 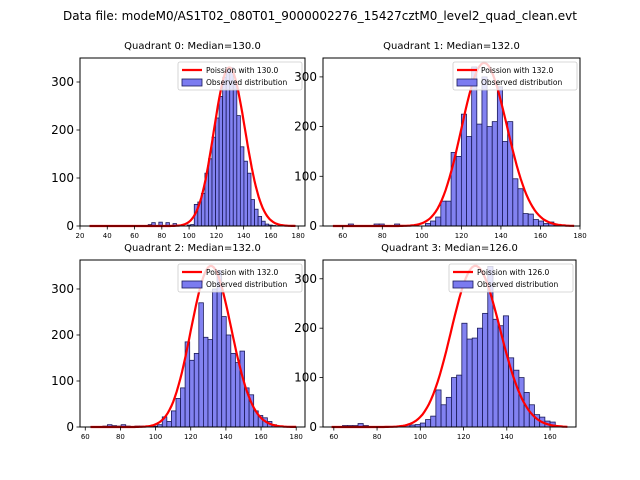 What do you see at coordinates (240, 76) in the screenshot?
I see `legend: Poission with 130.0 Observed distribution` at bounding box center [240, 76].